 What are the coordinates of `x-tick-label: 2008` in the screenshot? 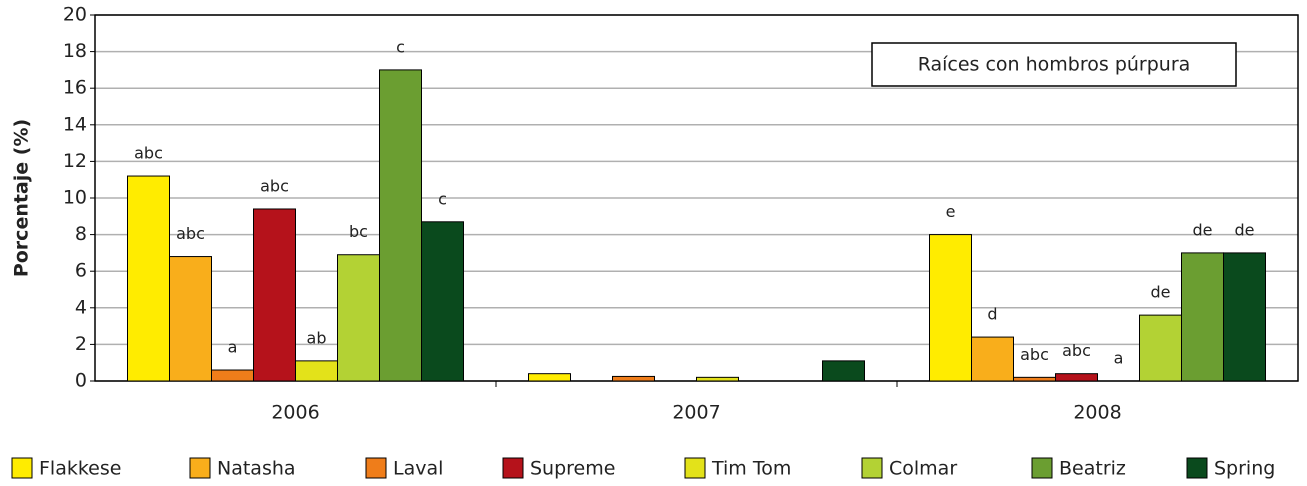 It's located at (1097, 413).